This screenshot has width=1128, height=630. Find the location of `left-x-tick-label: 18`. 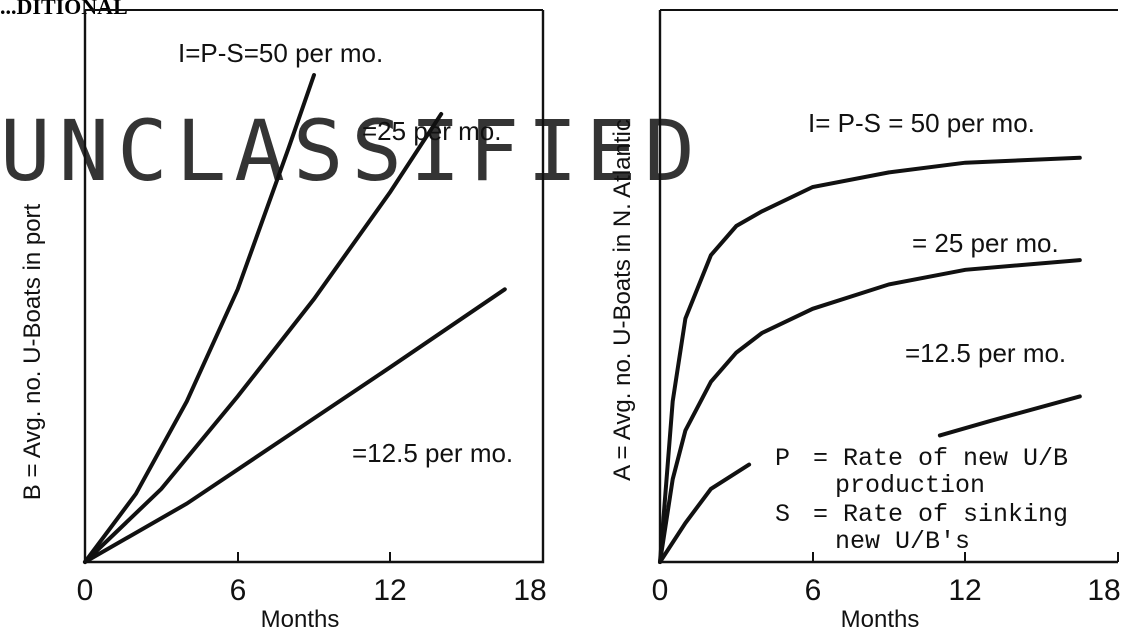

left-x-tick-label: 18 is located at coordinates (529, 590).